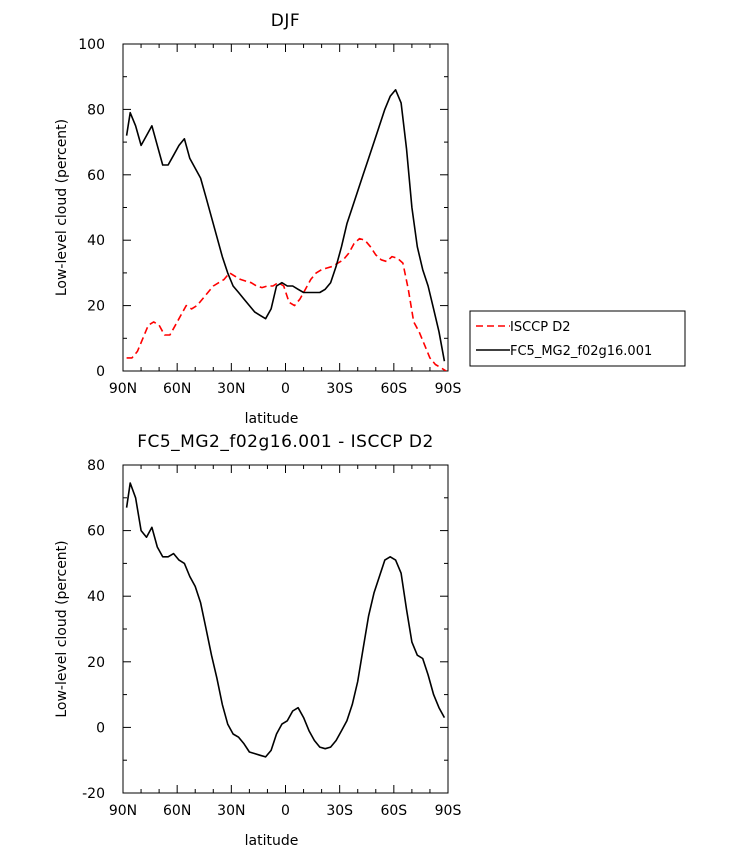 The width and height of the screenshot is (733, 851). What do you see at coordinates (285, 442) in the screenshot?
I see `chart-title: FC5_MG2_f02g16.001 - ISCCP D2` at bounding box center [285, 442].